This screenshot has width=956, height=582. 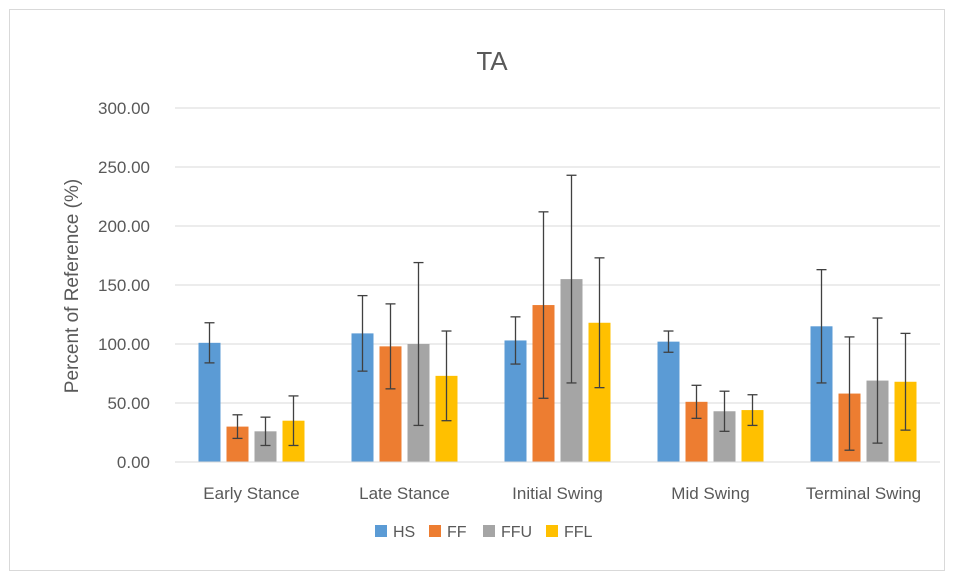 I want to click on y-tick-label: 250.00, so click(x=124, y=167).